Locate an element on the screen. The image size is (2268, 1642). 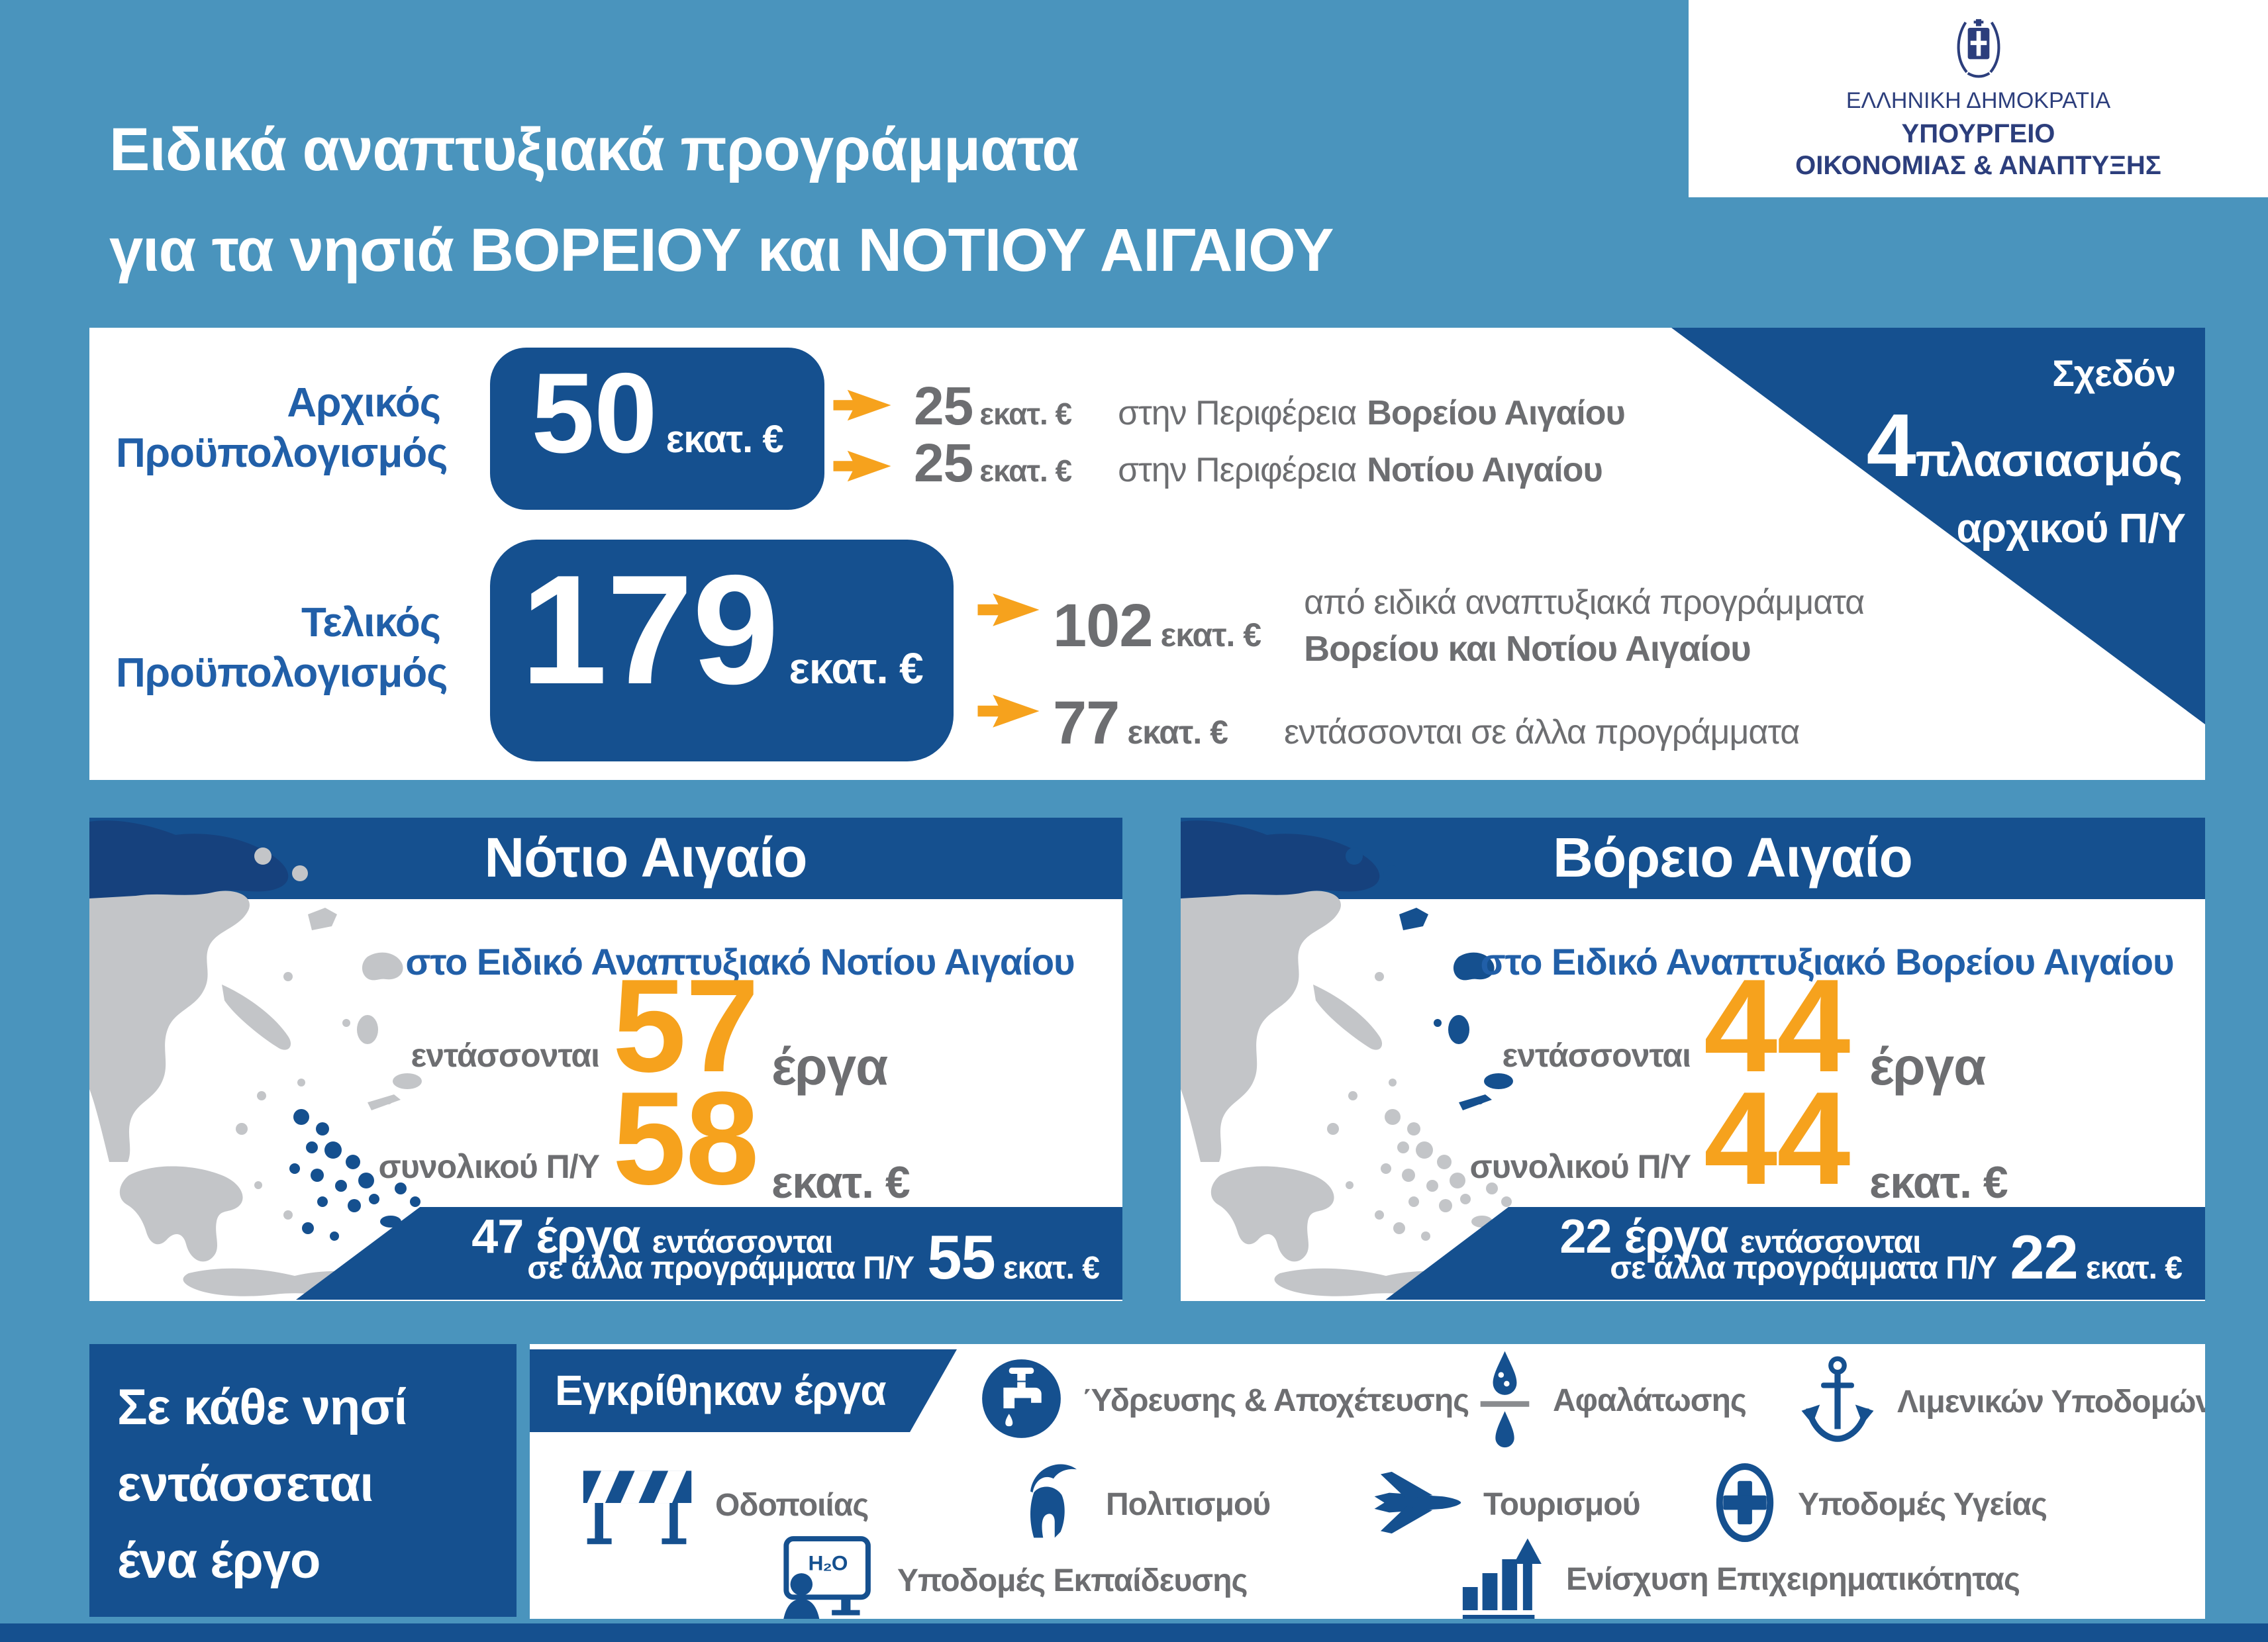
logo-country: ΕΛΛΗΝΙΚΗ ΔΗΜΟΚΡΑΤΙΑ is located at coordinates (1978, 101).